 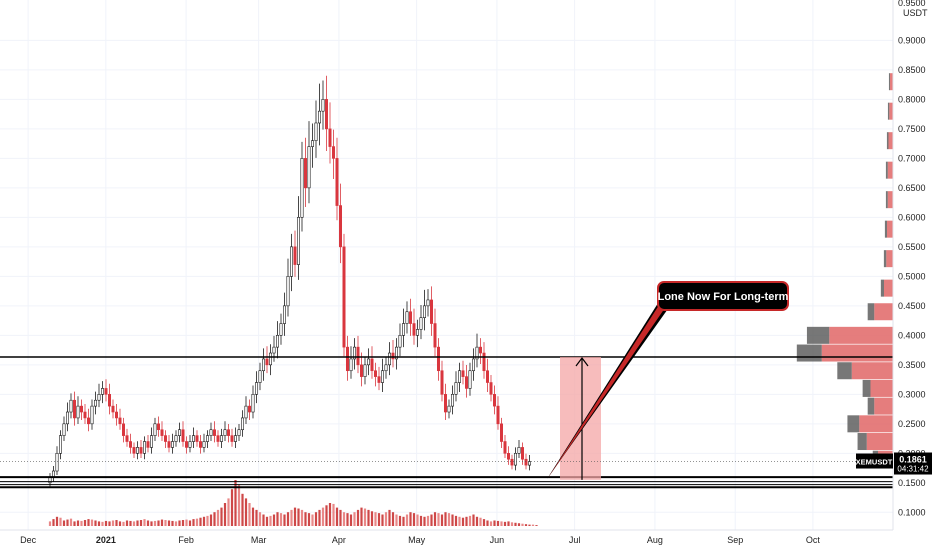 I want to click on time-axis: Dec 2021 Feb Mar Apr May Jun Jul Aug Sep Oct, so click(x=466, y=539).